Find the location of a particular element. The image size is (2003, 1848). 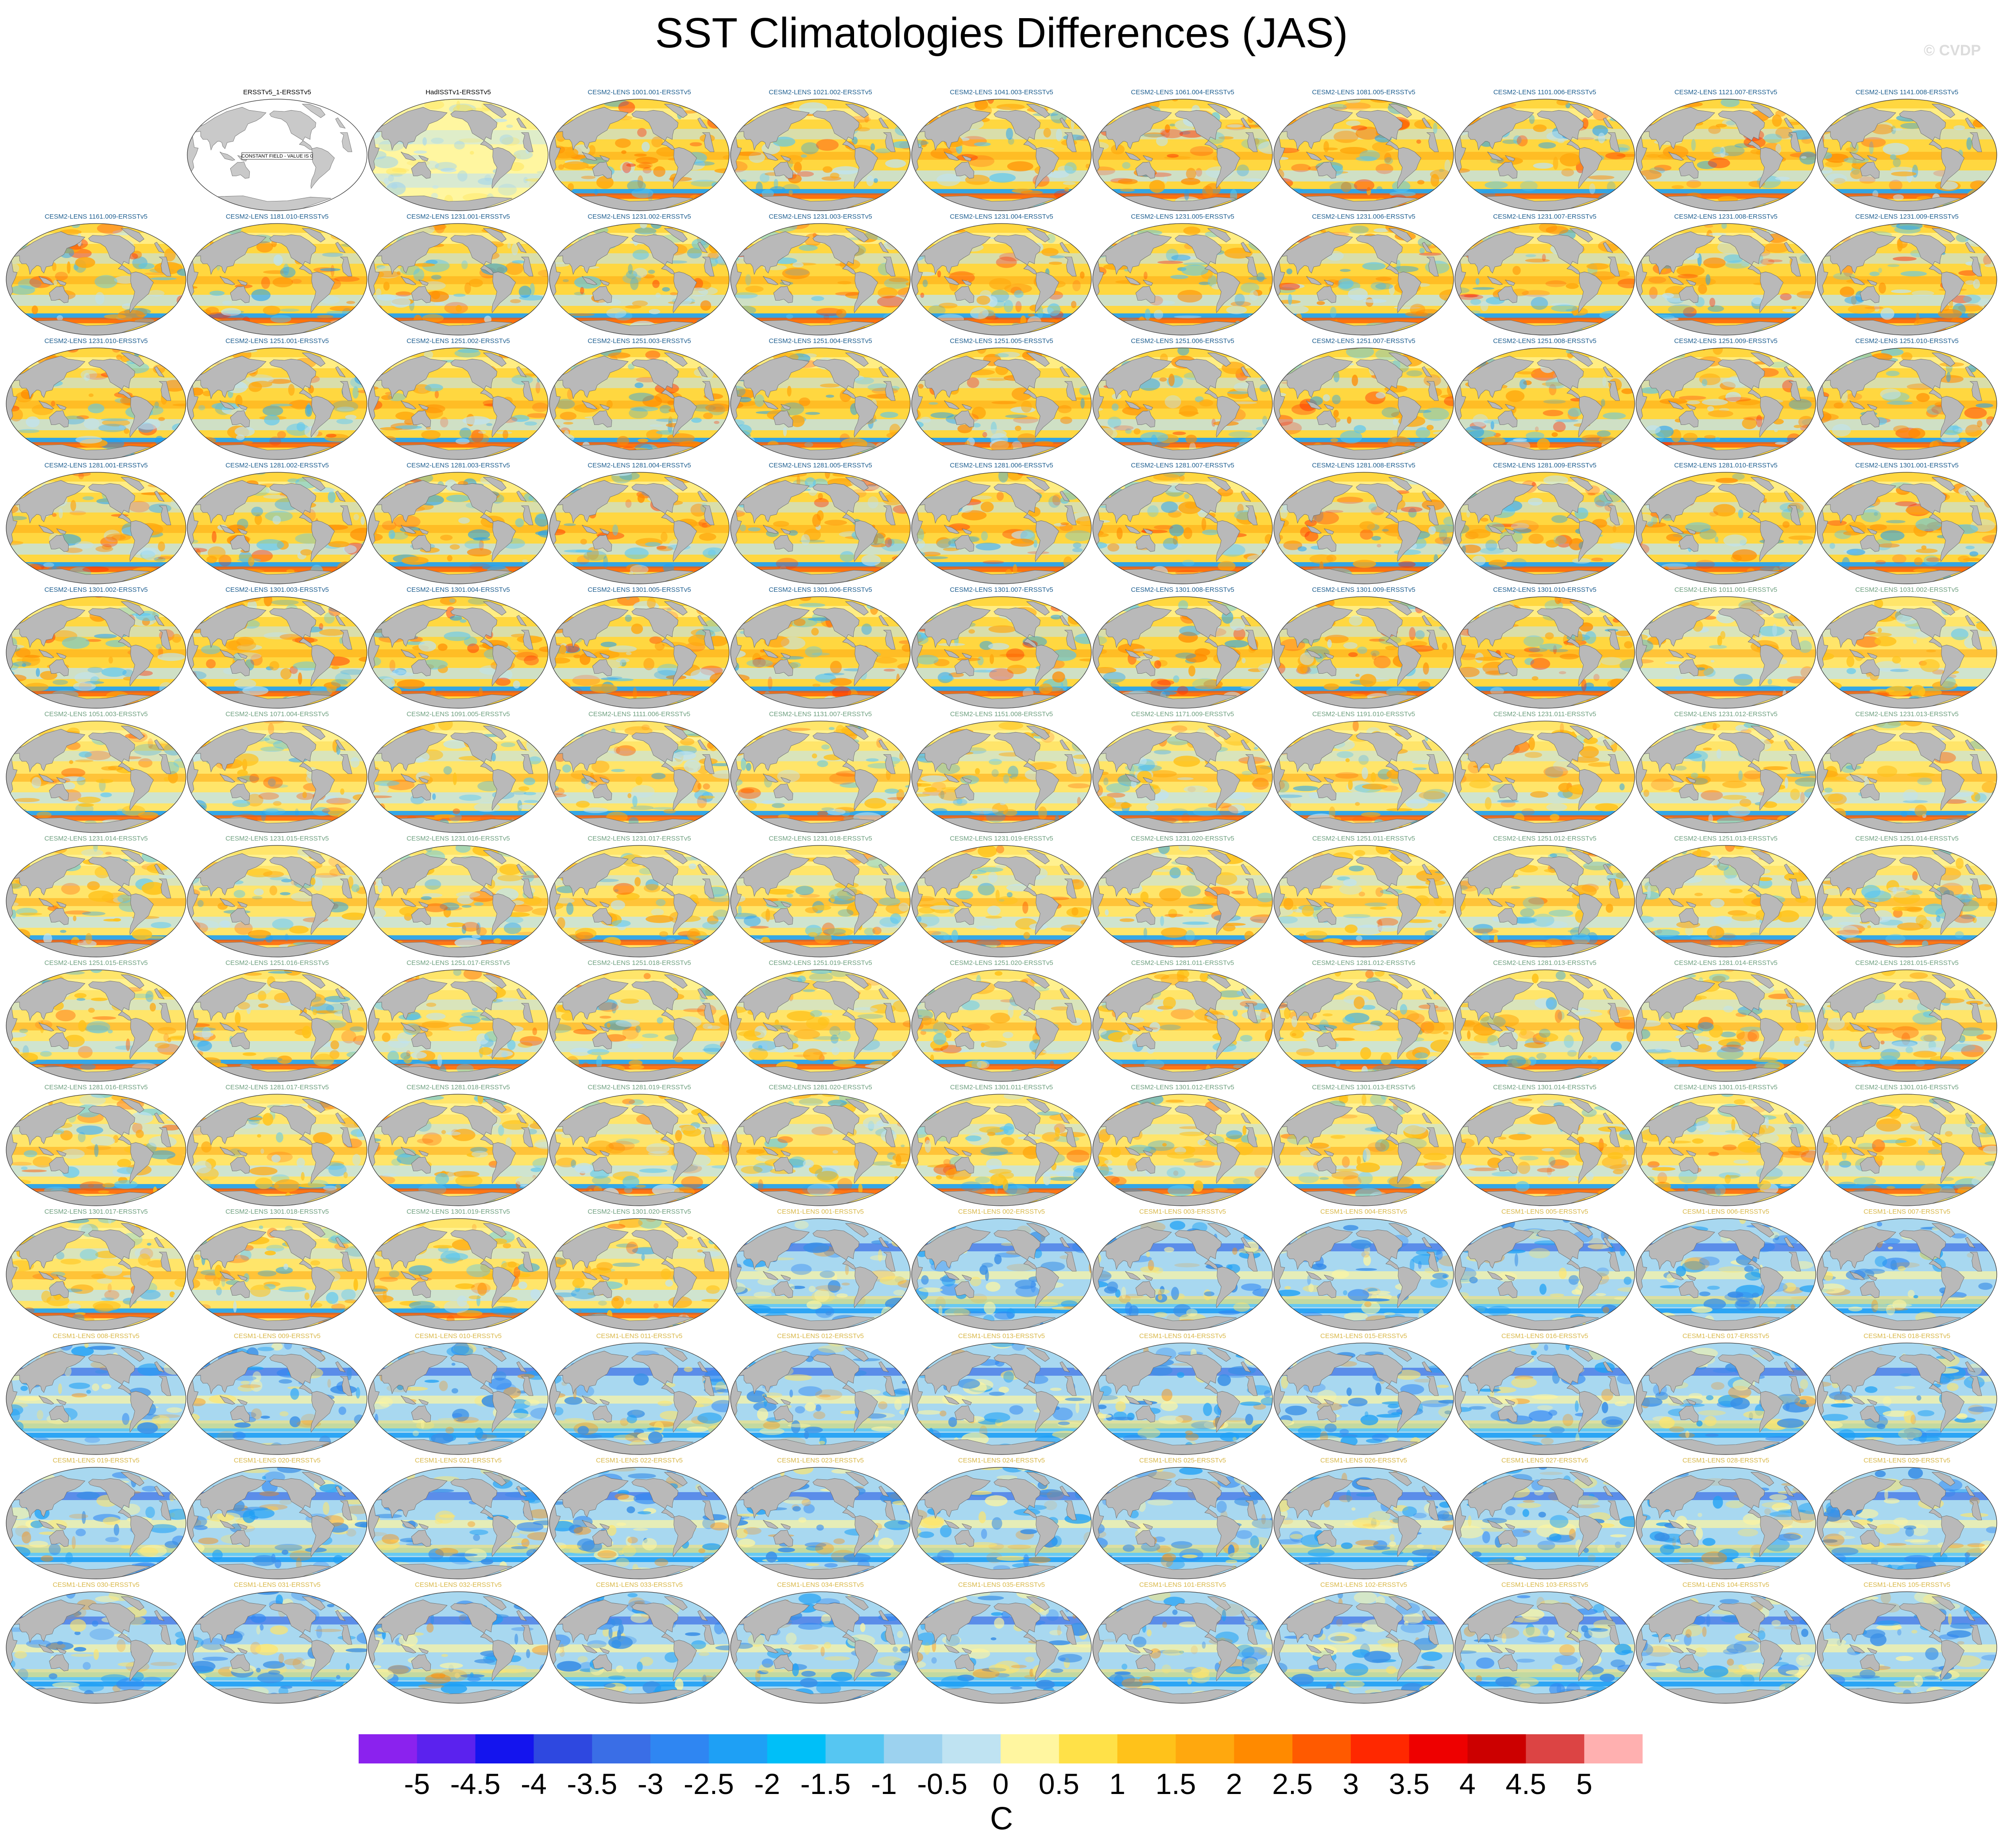

panel-title: CESM2-LENS 1231.010-ERSSTv5 is located at coordinates (96, 341).